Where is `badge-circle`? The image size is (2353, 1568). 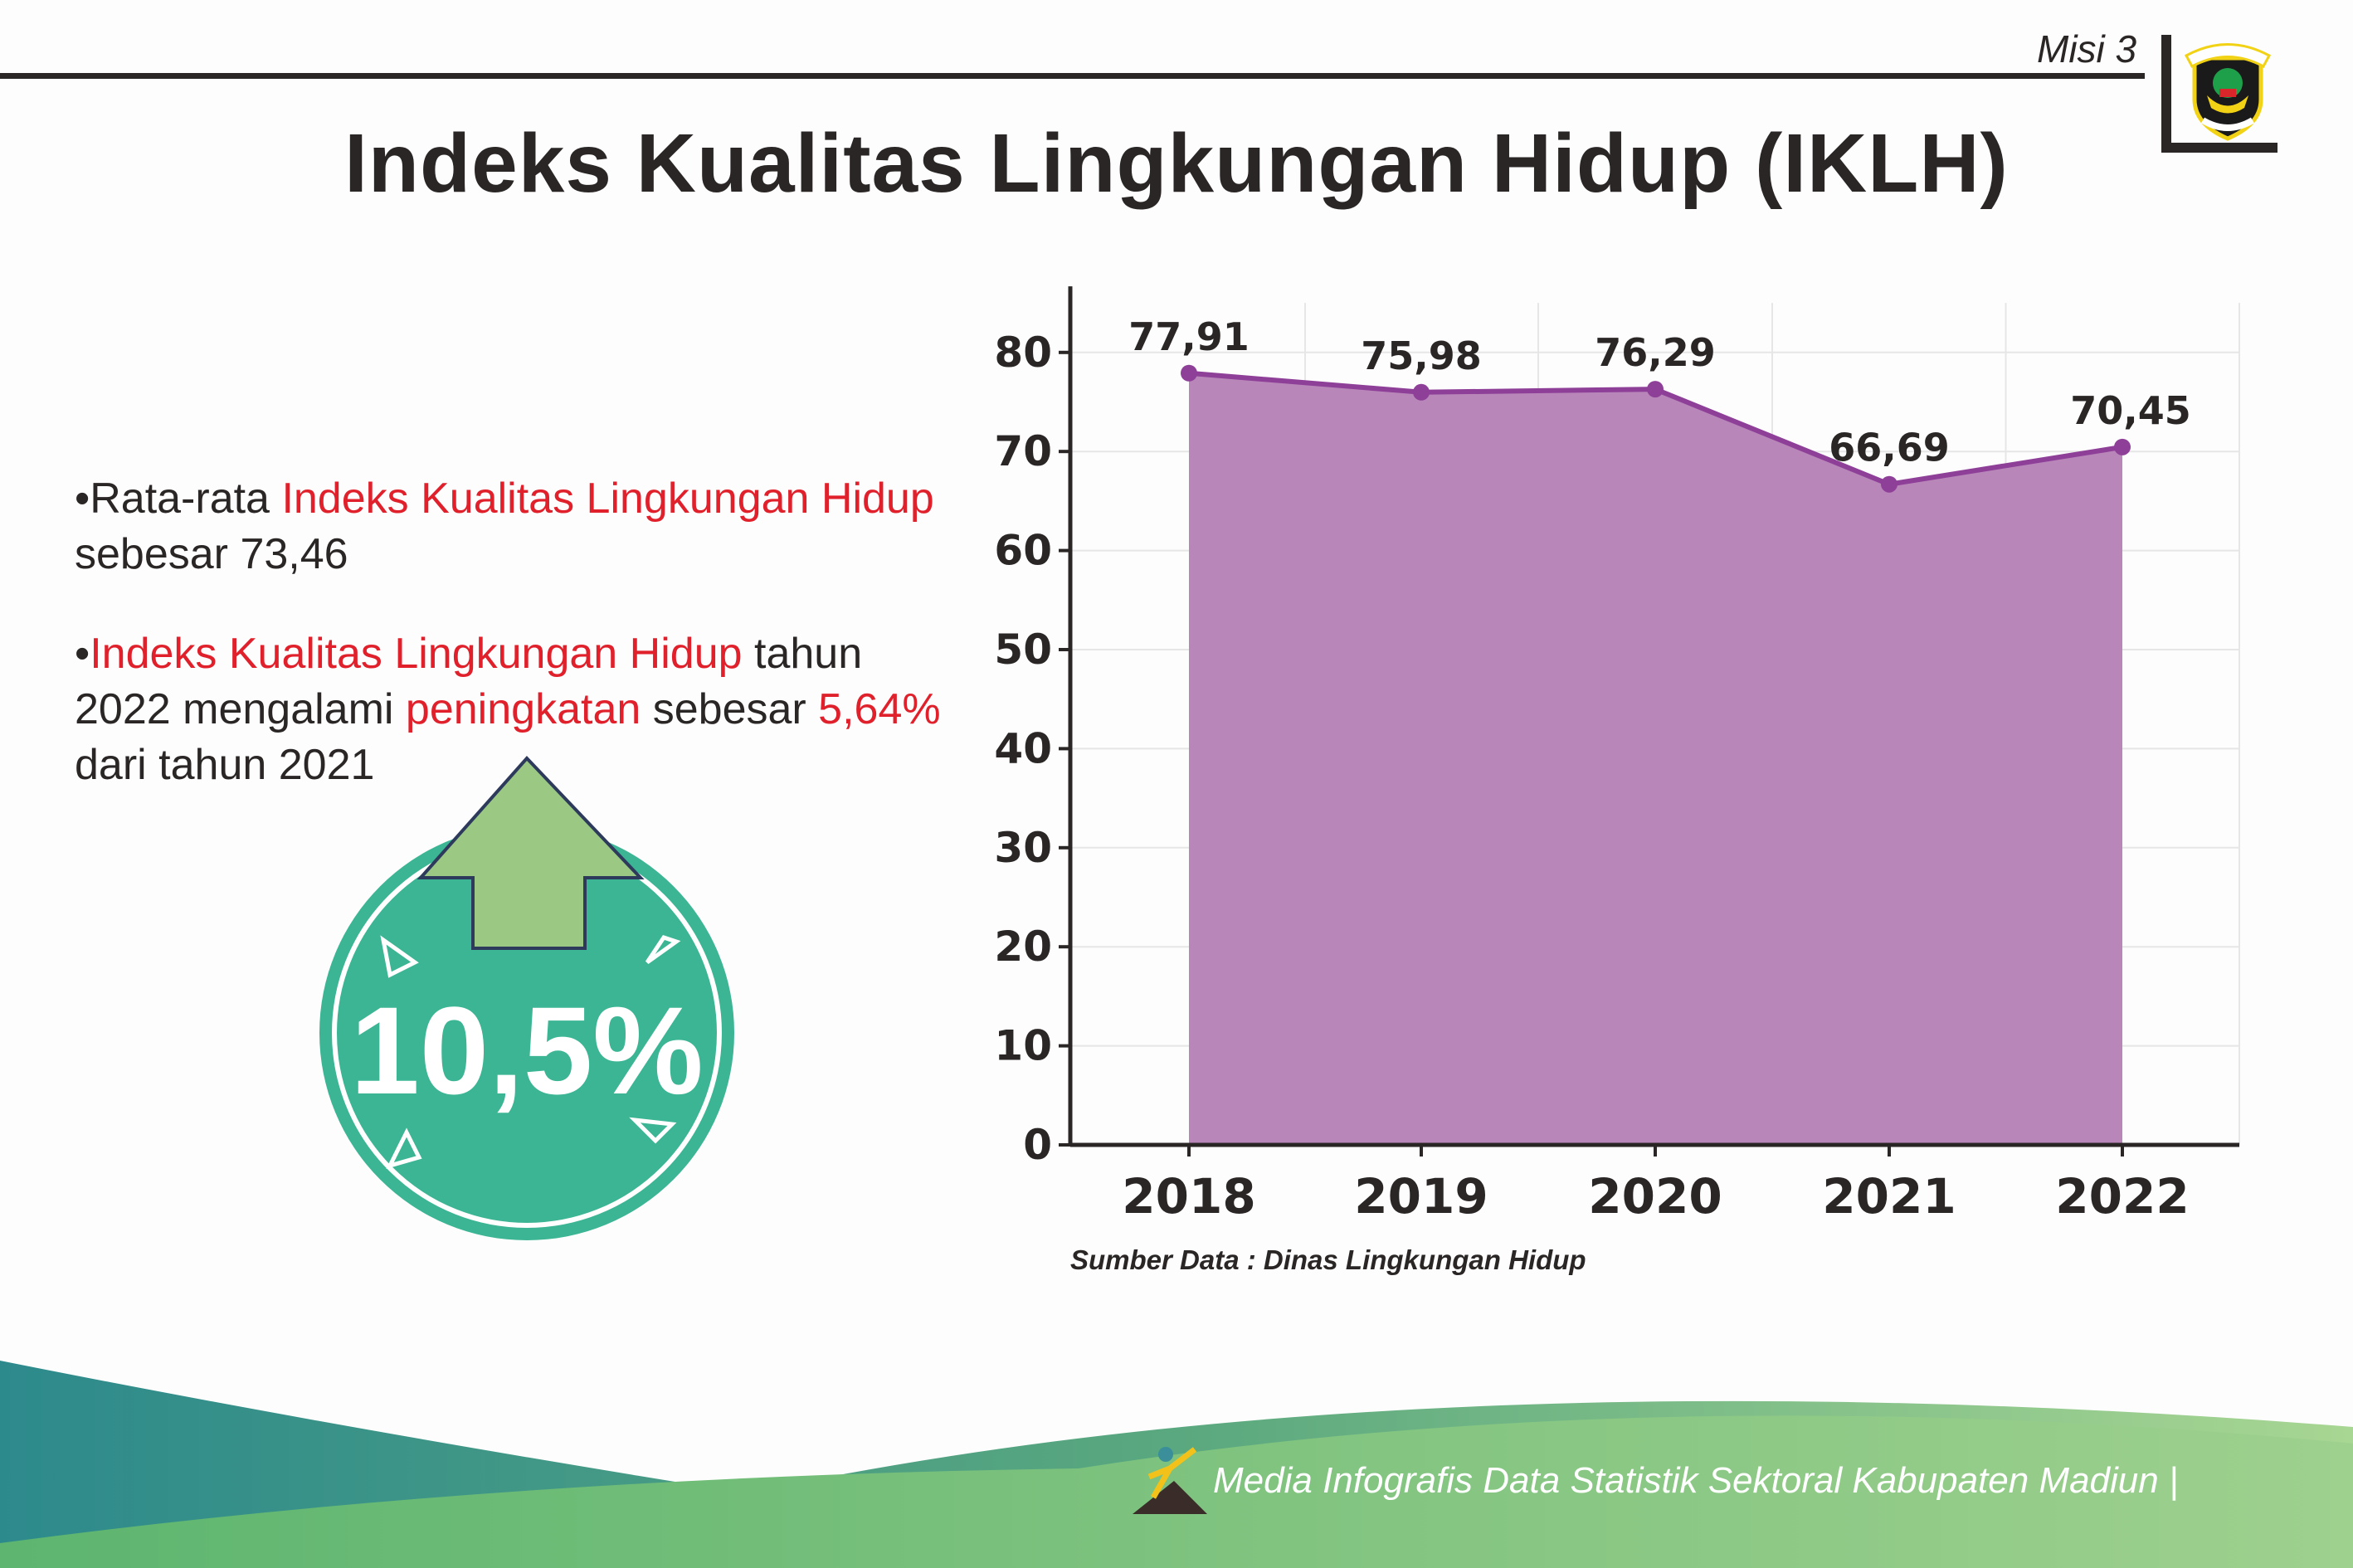 badge-circle is located at coordinates (526, 1032).